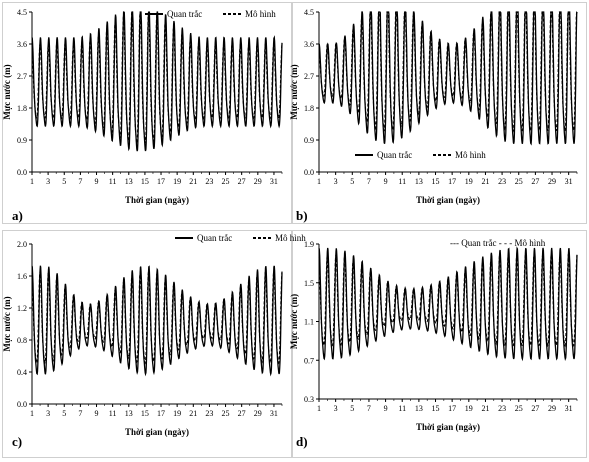 This screenshot has width=589, height=462. Describe the element at coordinates (97, 181) in the screenshot. I see `x-tick-label: 9` at that location.